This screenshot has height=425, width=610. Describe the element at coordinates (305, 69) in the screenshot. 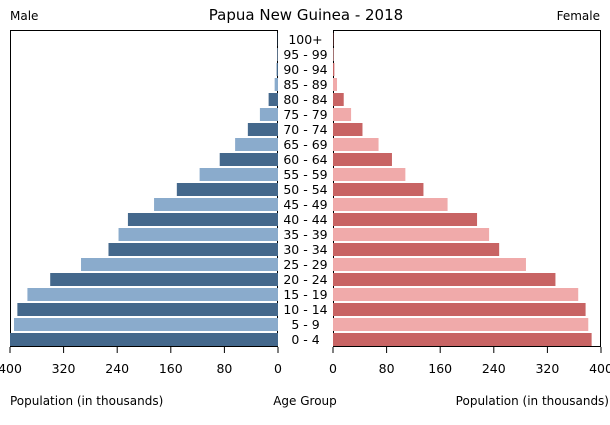

I see `age-group-label: 90 - 94` at that location.